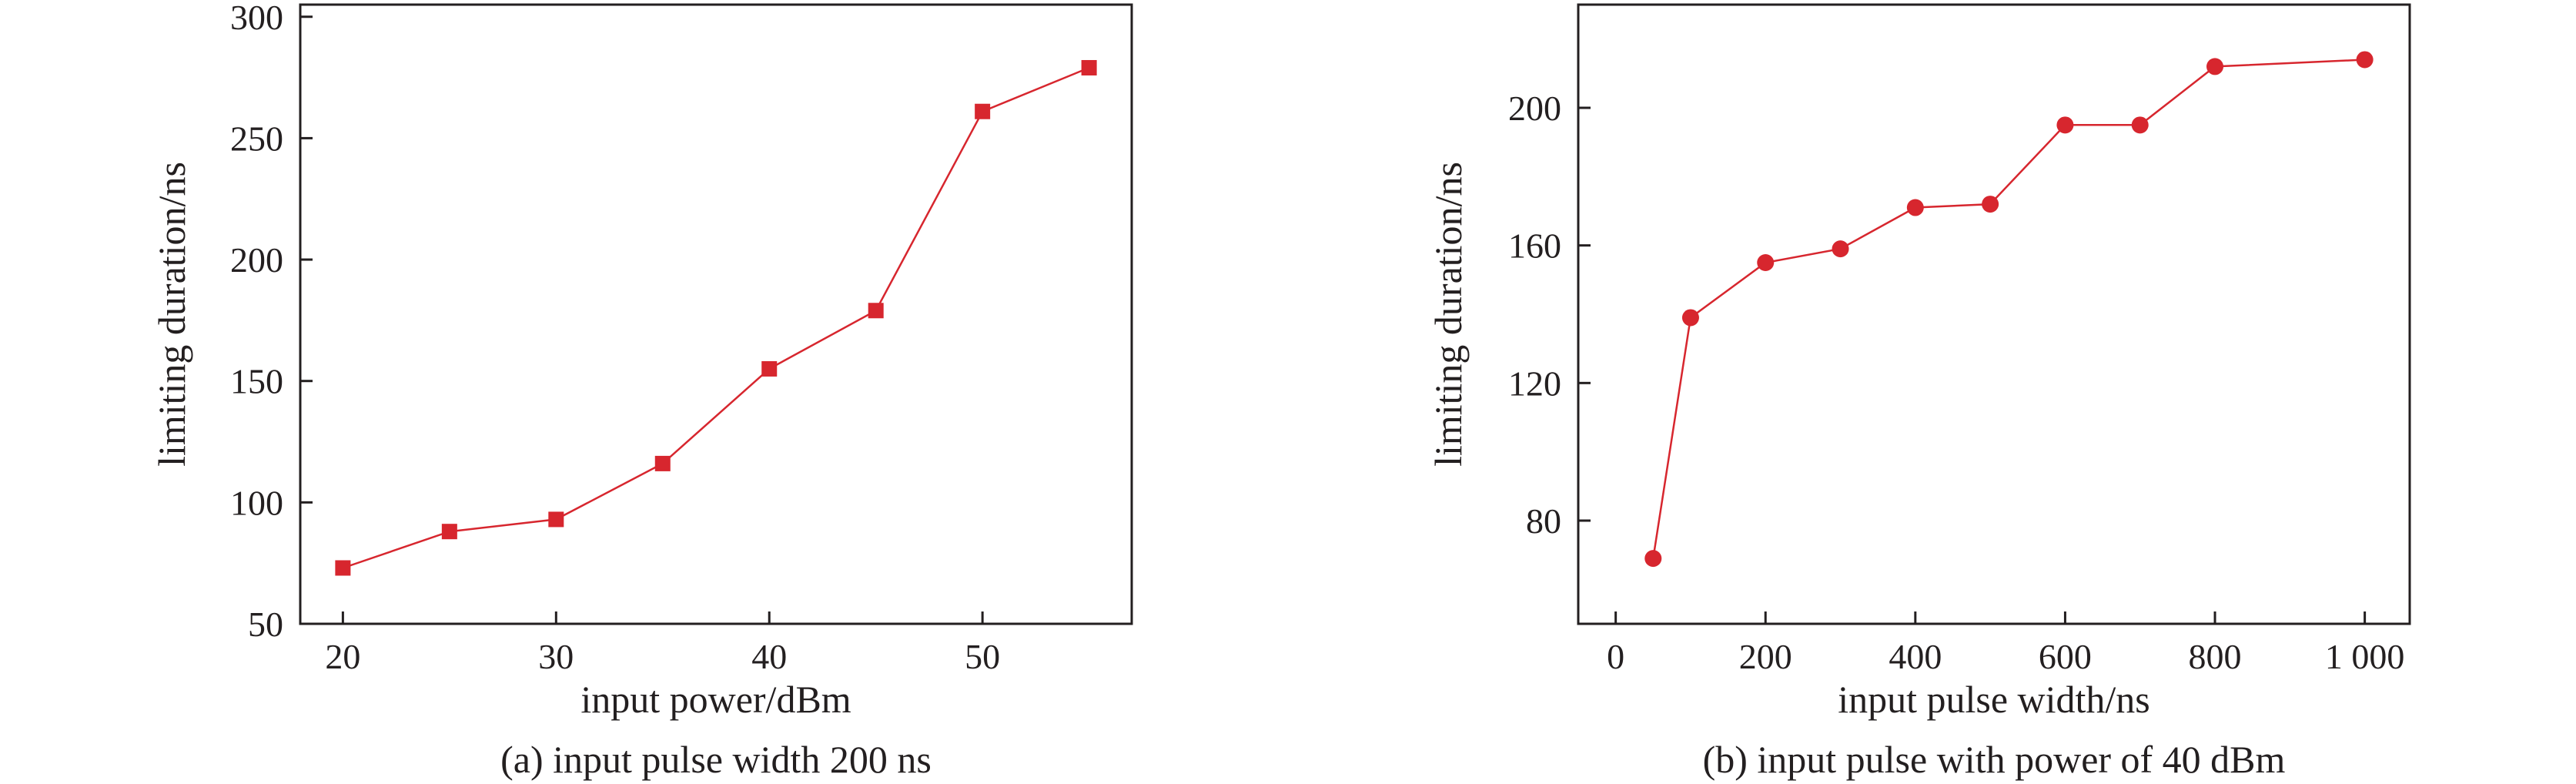 This screenshot has height=784, width=2576. What do you see at coordinates (1994, 700) in the screenshot?
I see `x-axis-label: input pulse width/ns` at bounding box center [1994, 700].